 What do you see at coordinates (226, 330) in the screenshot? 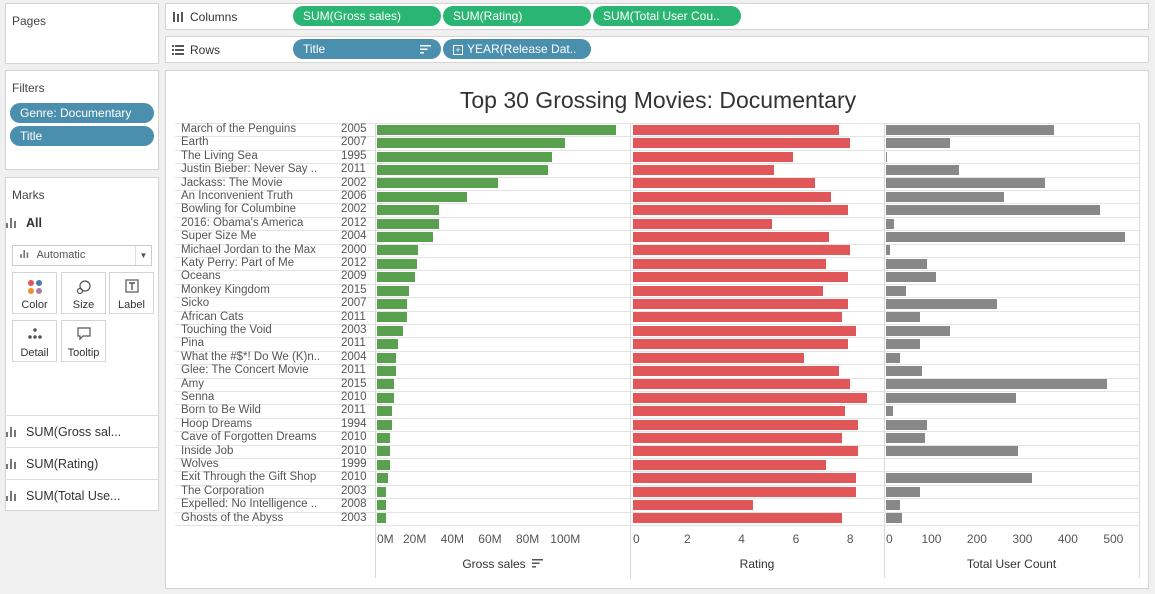
I see `row-title-label: Touching the Void` at bounding box center [226, 330].